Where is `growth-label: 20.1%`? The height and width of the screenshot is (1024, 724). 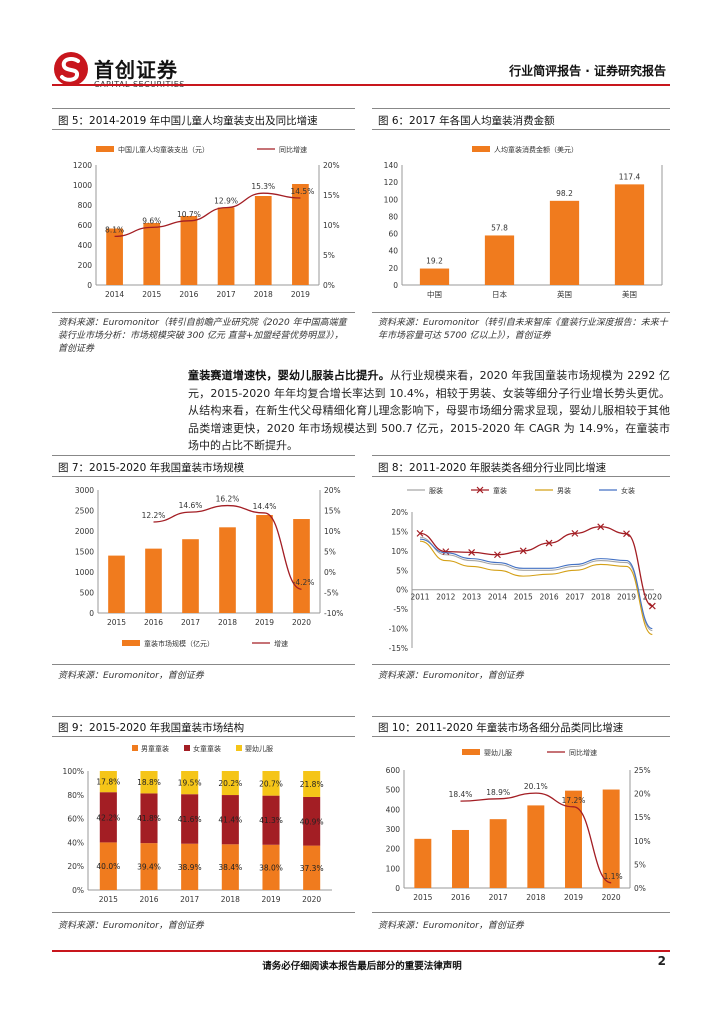
growth-label: 20.1% is located at coordinates (536, 786).